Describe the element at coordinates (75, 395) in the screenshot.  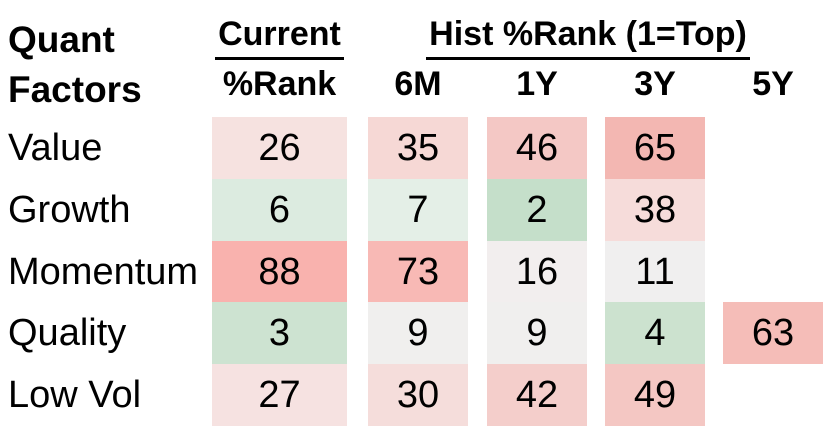
I see `row-label-low-vol: Low Vol` at that location.